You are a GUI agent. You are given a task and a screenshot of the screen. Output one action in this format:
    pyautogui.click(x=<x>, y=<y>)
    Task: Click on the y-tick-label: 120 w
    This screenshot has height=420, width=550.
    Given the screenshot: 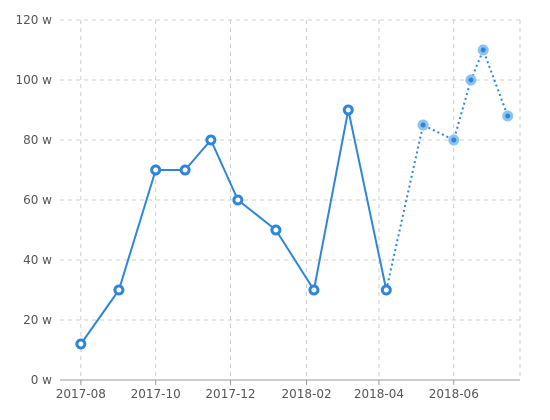 What is the action you would take?
    pyautogui.click(x=33, y=20)
    